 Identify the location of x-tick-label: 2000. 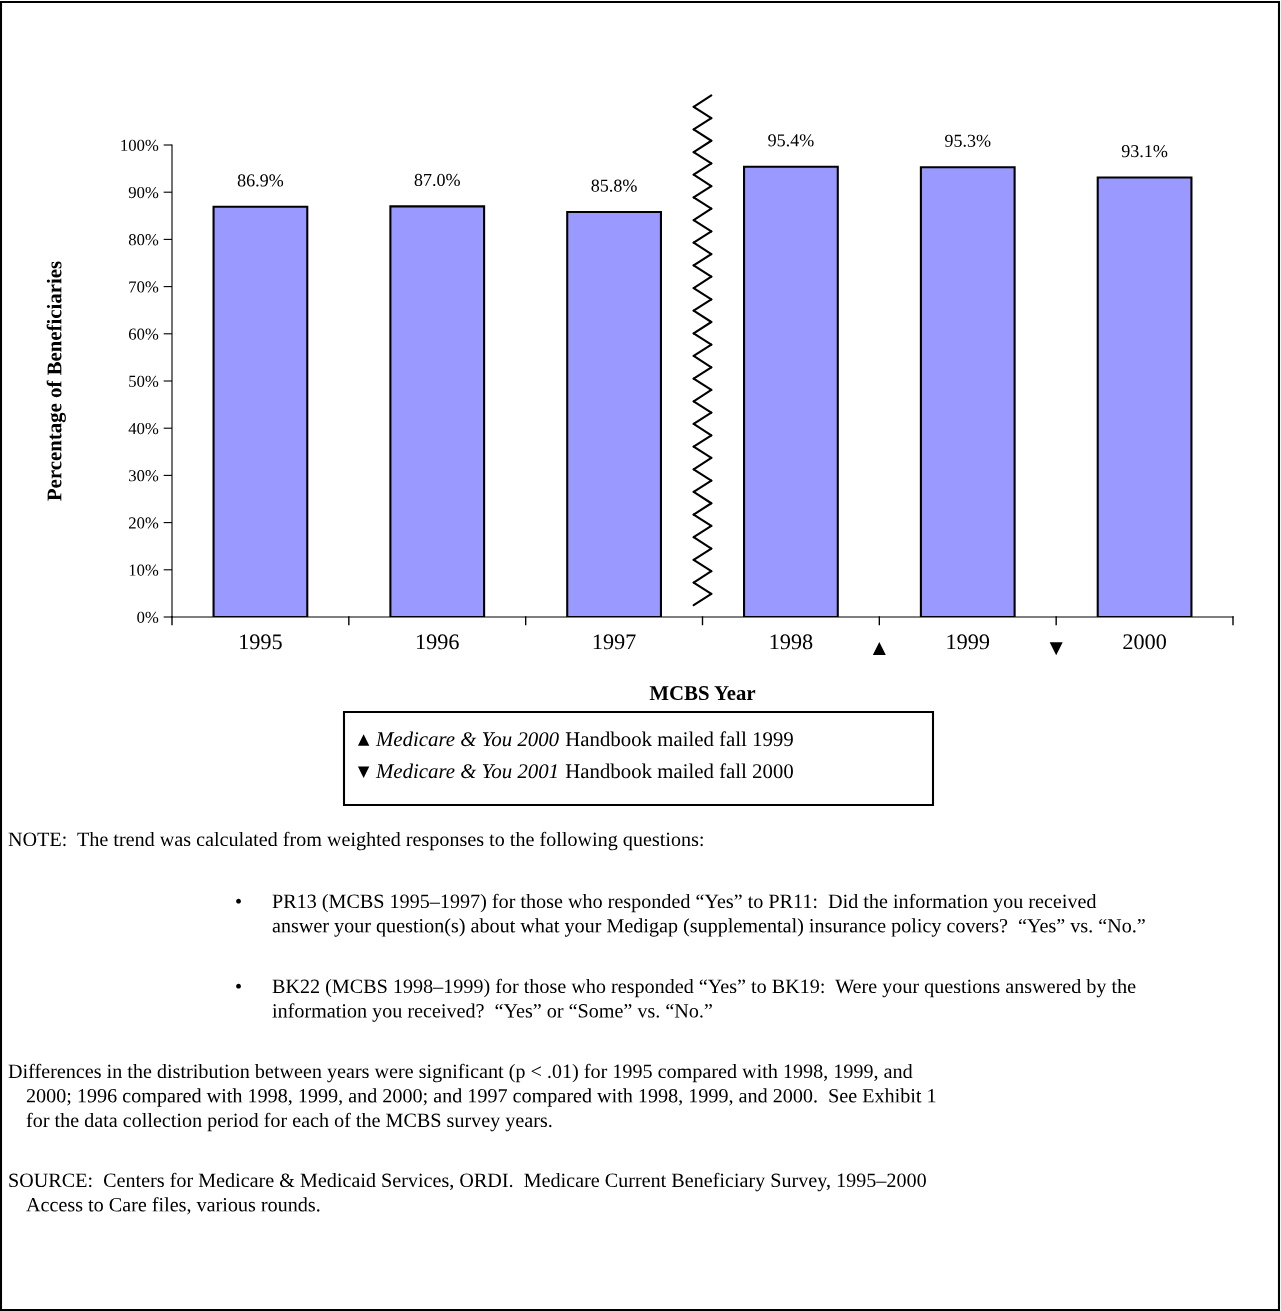
(1144, 642).